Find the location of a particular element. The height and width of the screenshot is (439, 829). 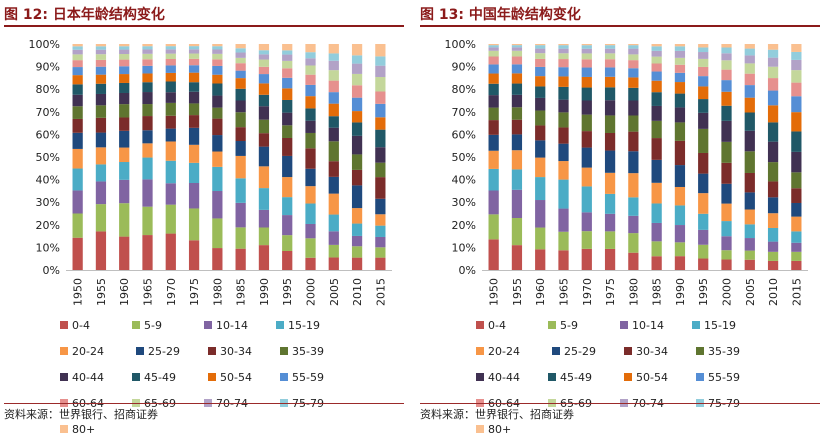

source-divider is located at coordinates (620, 403).